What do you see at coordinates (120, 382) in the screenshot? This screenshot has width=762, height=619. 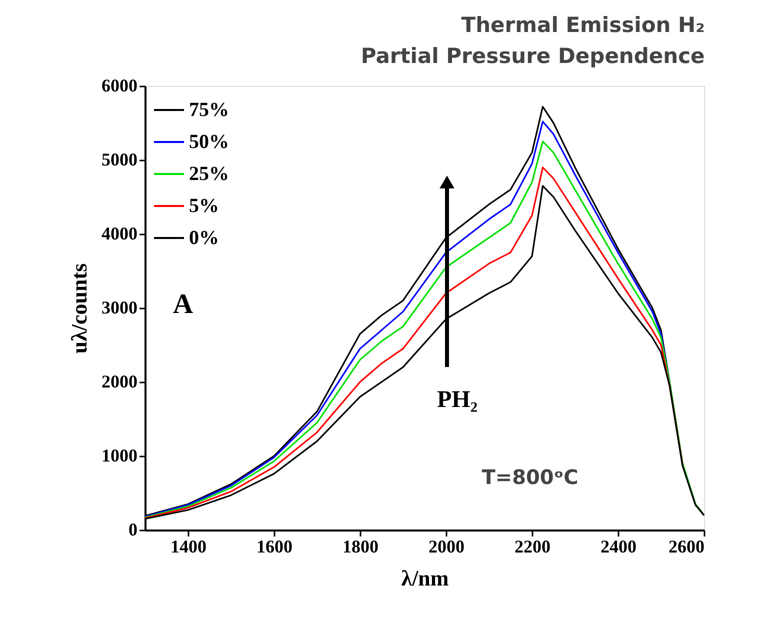 I see `y-tick-label: 2000` at bounding box center [120, 382].